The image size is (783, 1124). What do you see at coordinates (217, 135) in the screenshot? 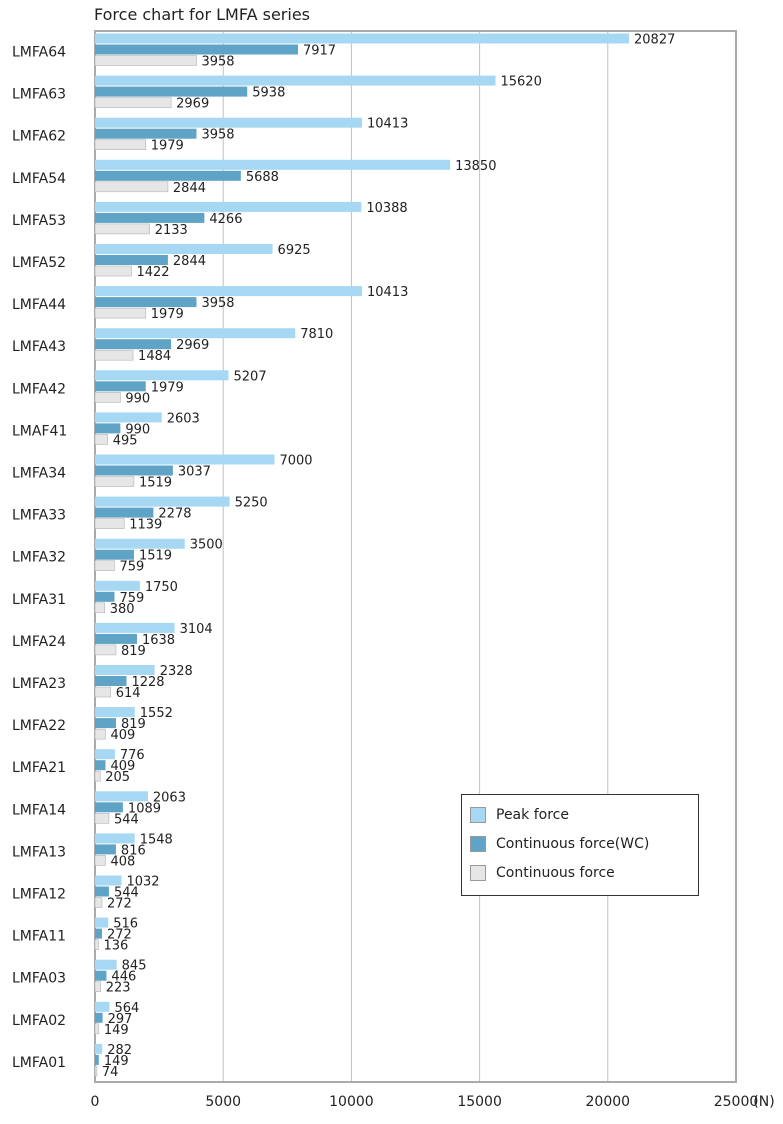
I see `value-label-lmfa62-continuous-force-wc: 3958` at bounding box center [217, 135].